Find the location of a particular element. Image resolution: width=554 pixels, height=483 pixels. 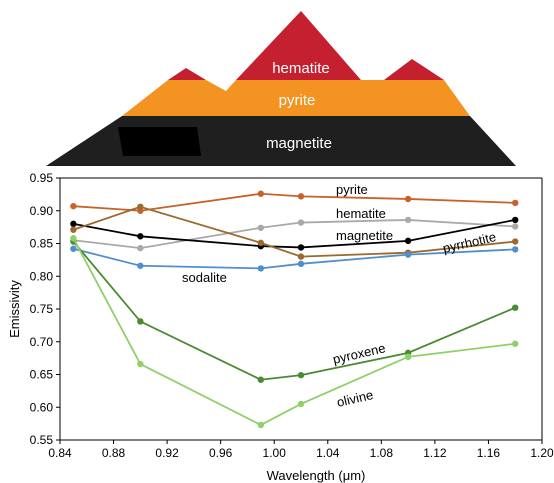

magnetite-line is located at coordinates (294, 234).